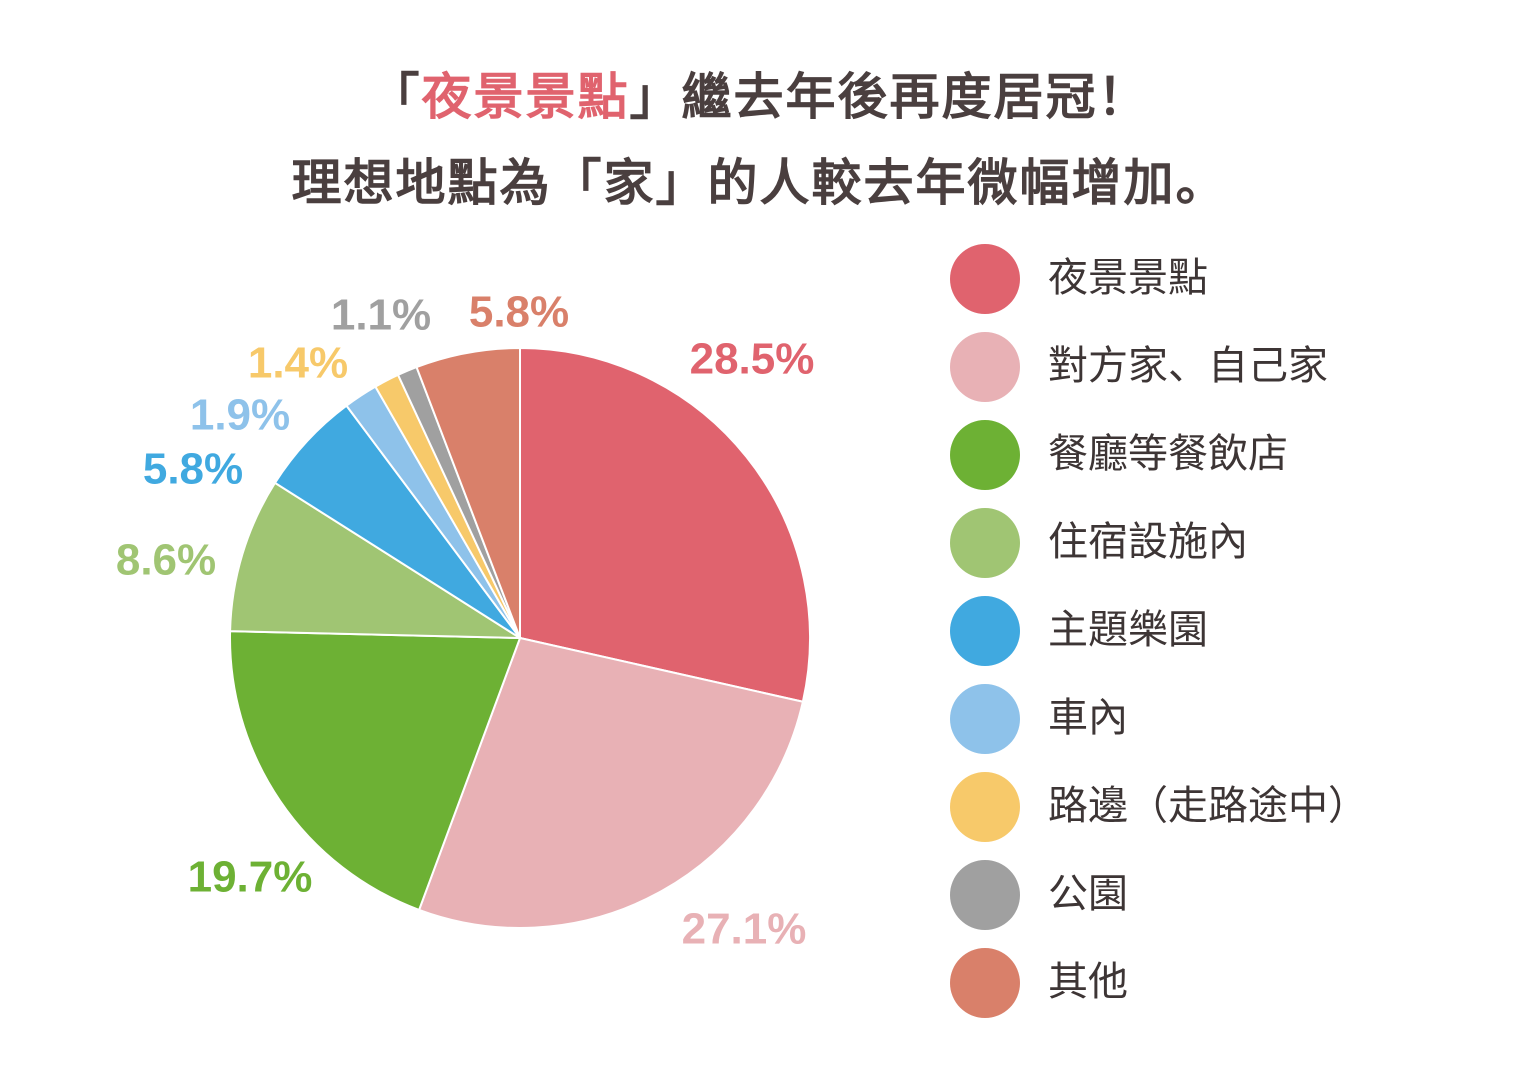 The width and height of the screenshot is (1519, 1084). Describe the element at coordinates (395, 97) in the screenshot. I see `title-bracket-open: 「` at that location.